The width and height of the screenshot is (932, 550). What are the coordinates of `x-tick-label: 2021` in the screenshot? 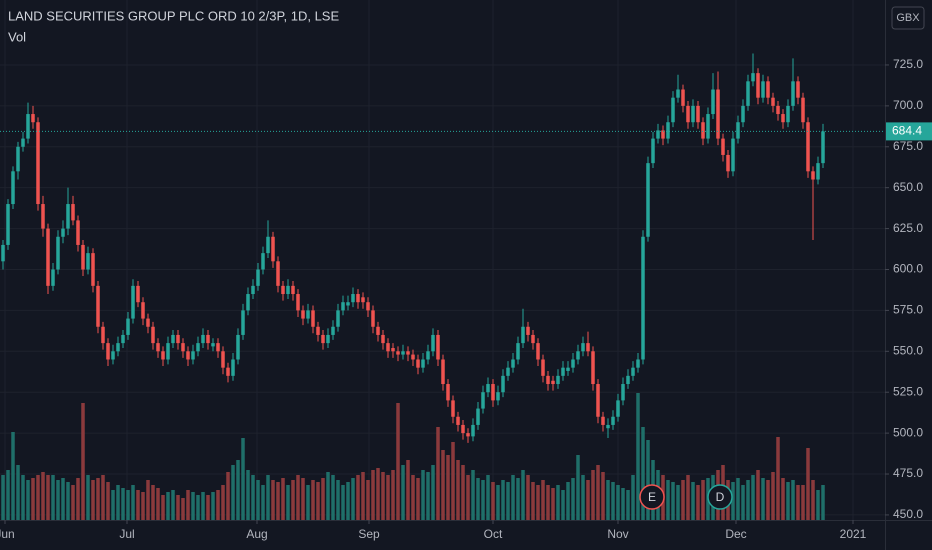 It's located at (853, 534).